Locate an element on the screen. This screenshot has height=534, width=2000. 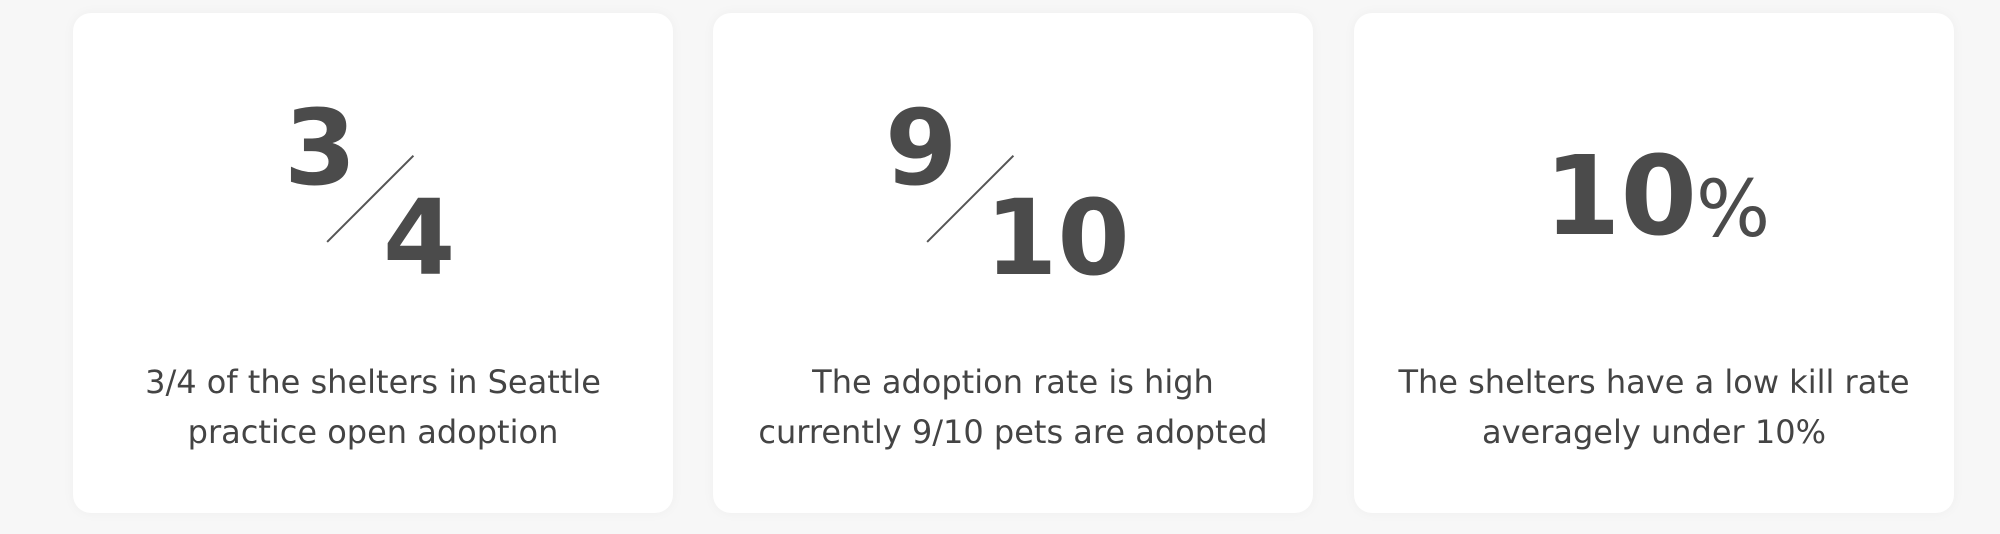
fraction-denominator: 10 is located at coordinates (1057, 238).